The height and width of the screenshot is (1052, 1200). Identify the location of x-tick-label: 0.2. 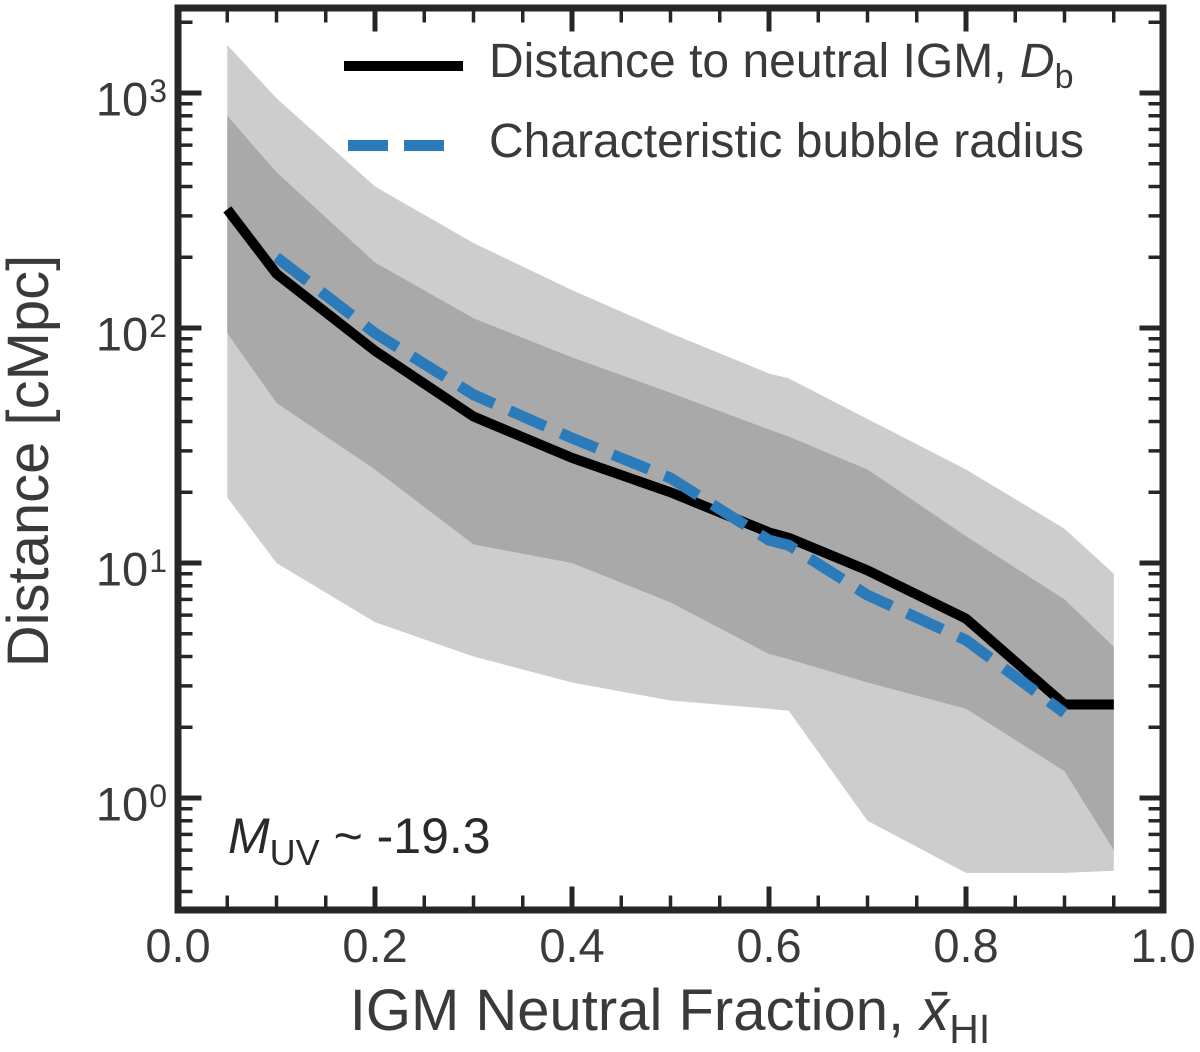
(375, 945).